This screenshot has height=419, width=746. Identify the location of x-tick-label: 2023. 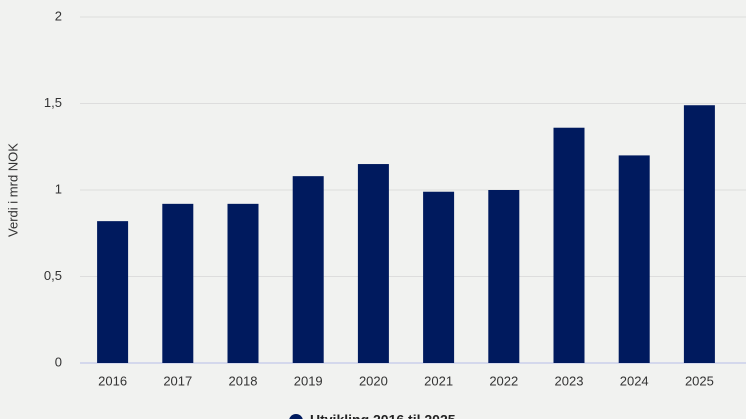
(569, 380).